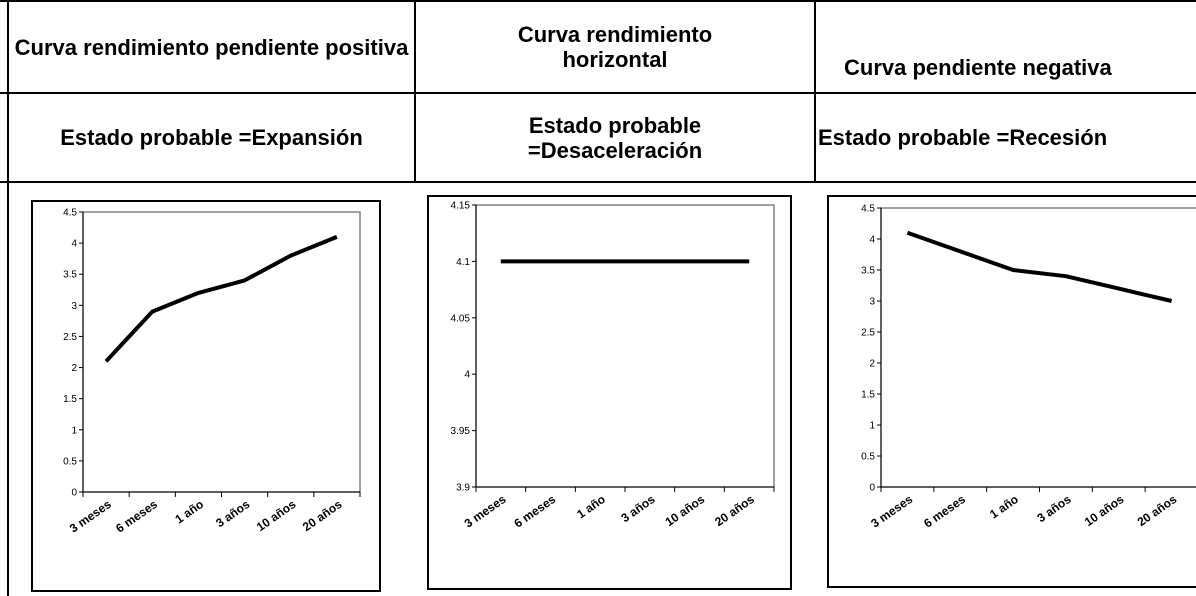 This screenshot has width=1196, height=596. I want to click on y-tick-label: 4.05, so click(461, 318).